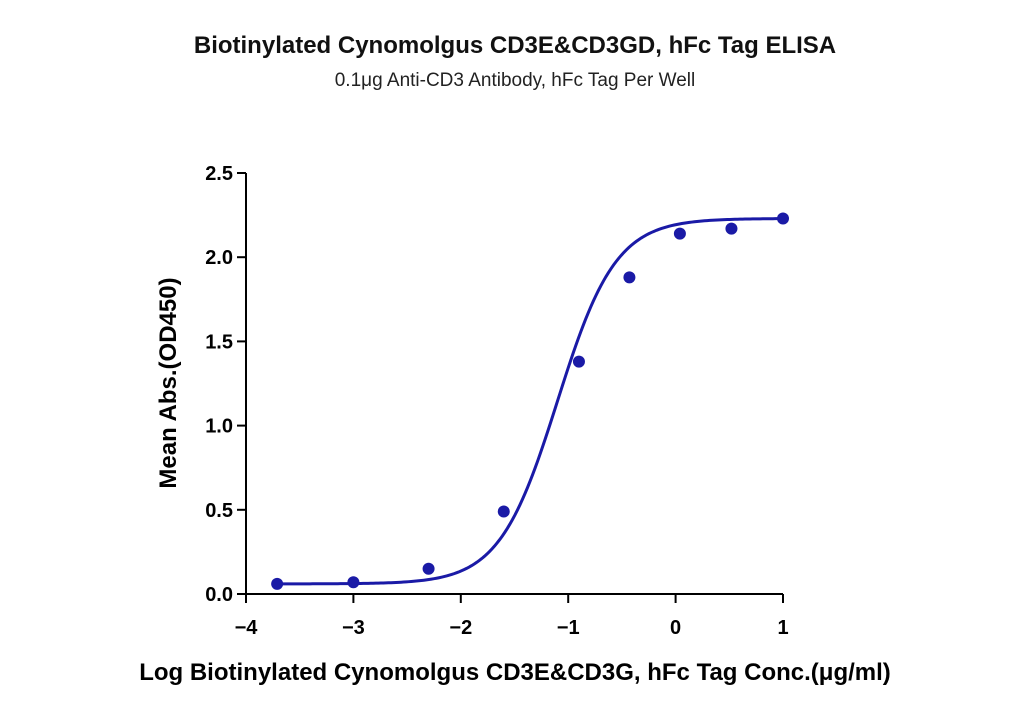  I want to click on x-tick-label: −1, so click(568, 628).